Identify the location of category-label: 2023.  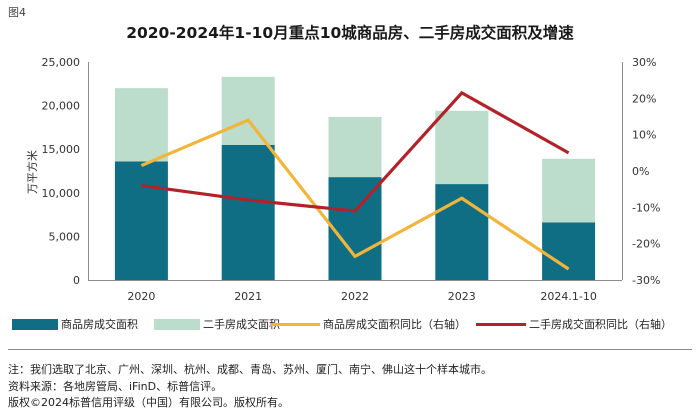
(462, 296).